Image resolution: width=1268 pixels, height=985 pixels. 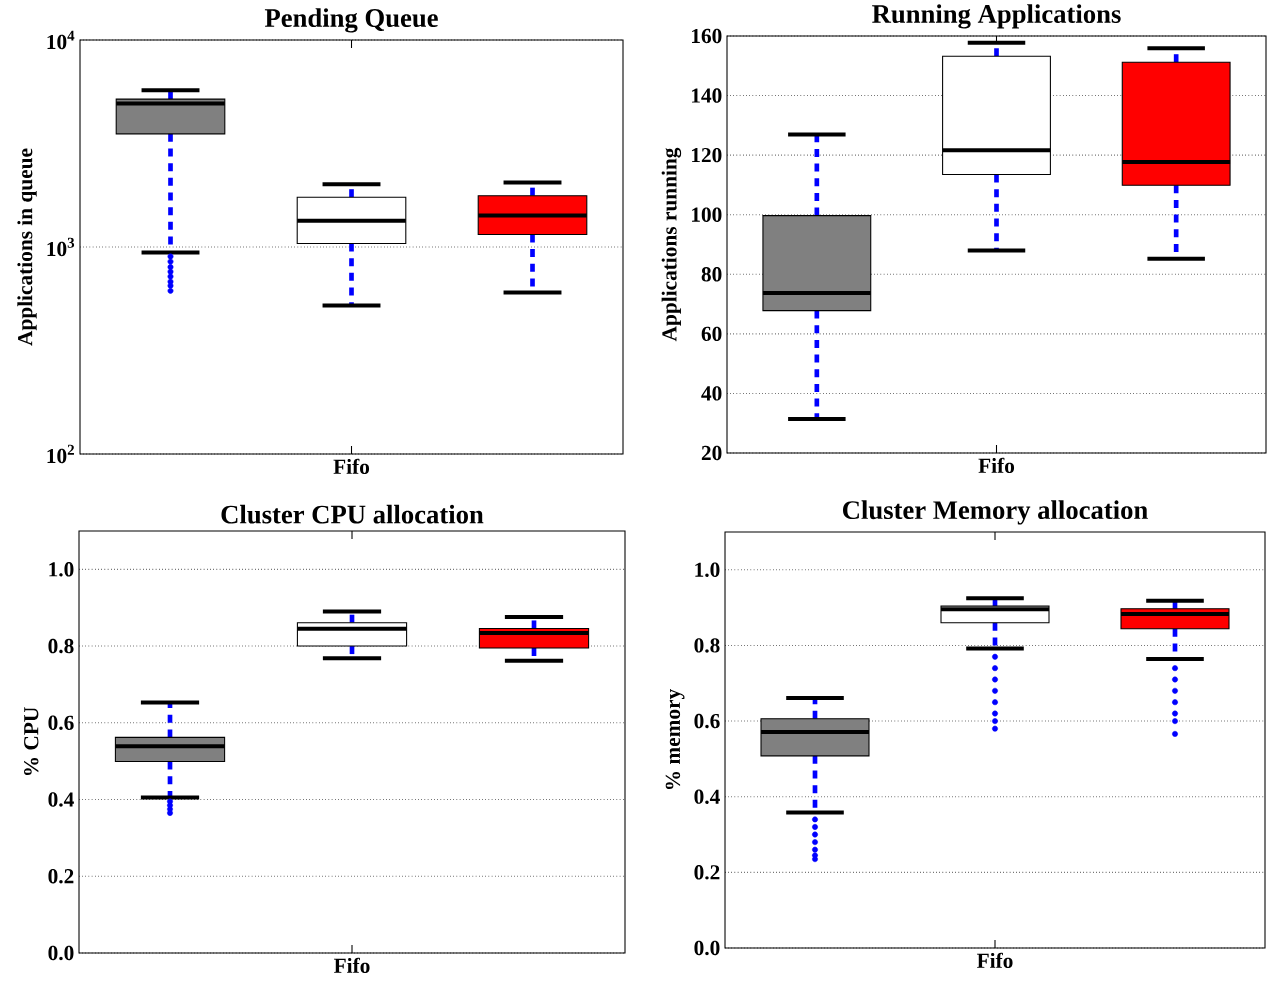 What do you see at coordinates (707, 155) in the screenshot?
I see `y-tick-label: 120` at bounding box center [707, 155].